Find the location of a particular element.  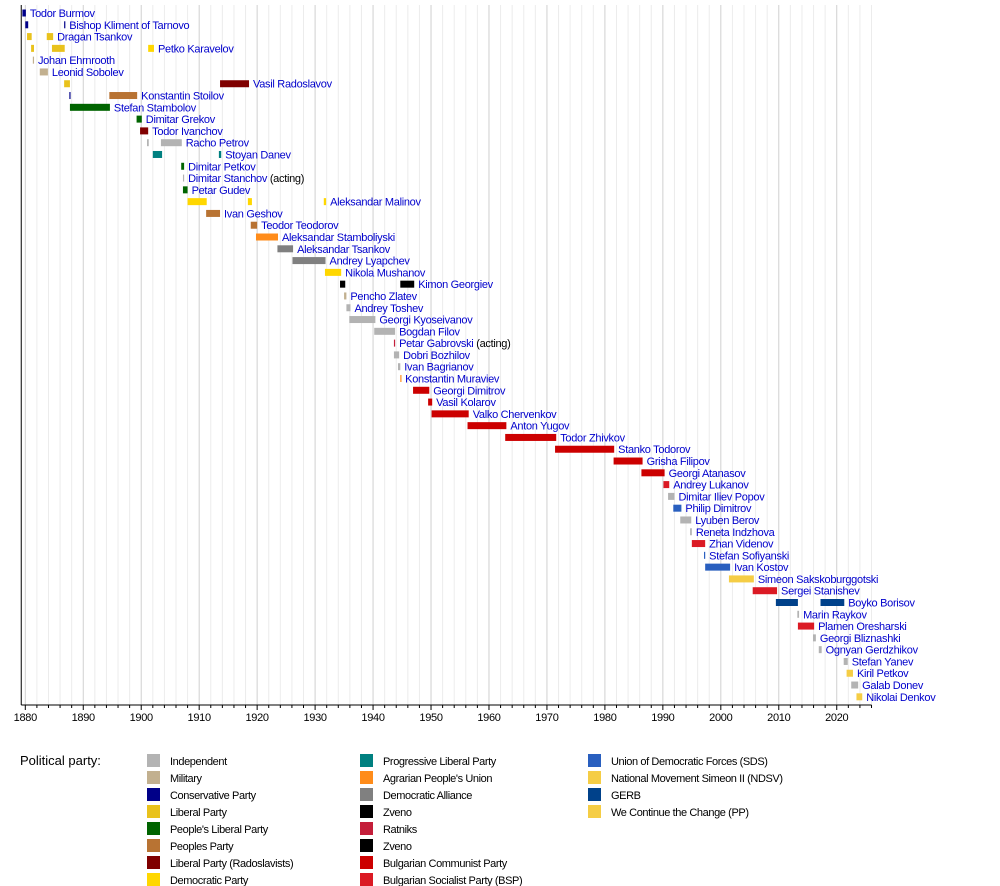

pm-label: Kiril Petkov is located at coordinates (883, 674).